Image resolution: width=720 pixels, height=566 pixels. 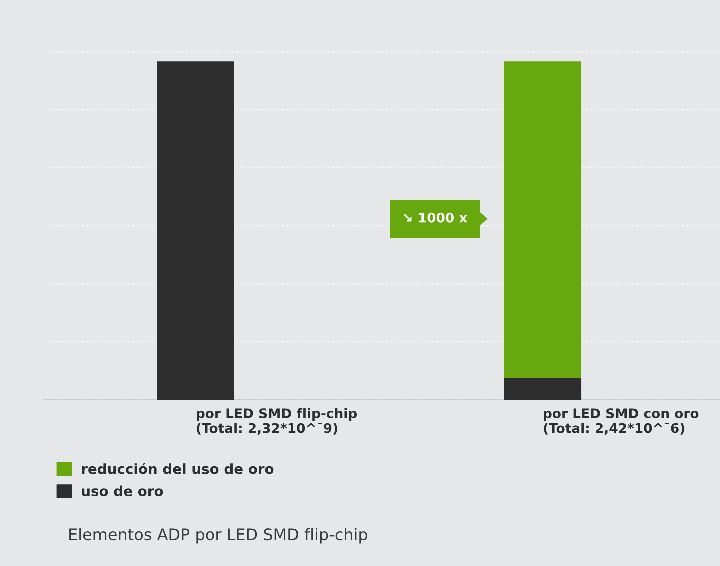 What do you see at coordinates (178, 468) in the screenshot?
I see `legend-label: reducción del uso de oro` at bounding box center [178, 468].